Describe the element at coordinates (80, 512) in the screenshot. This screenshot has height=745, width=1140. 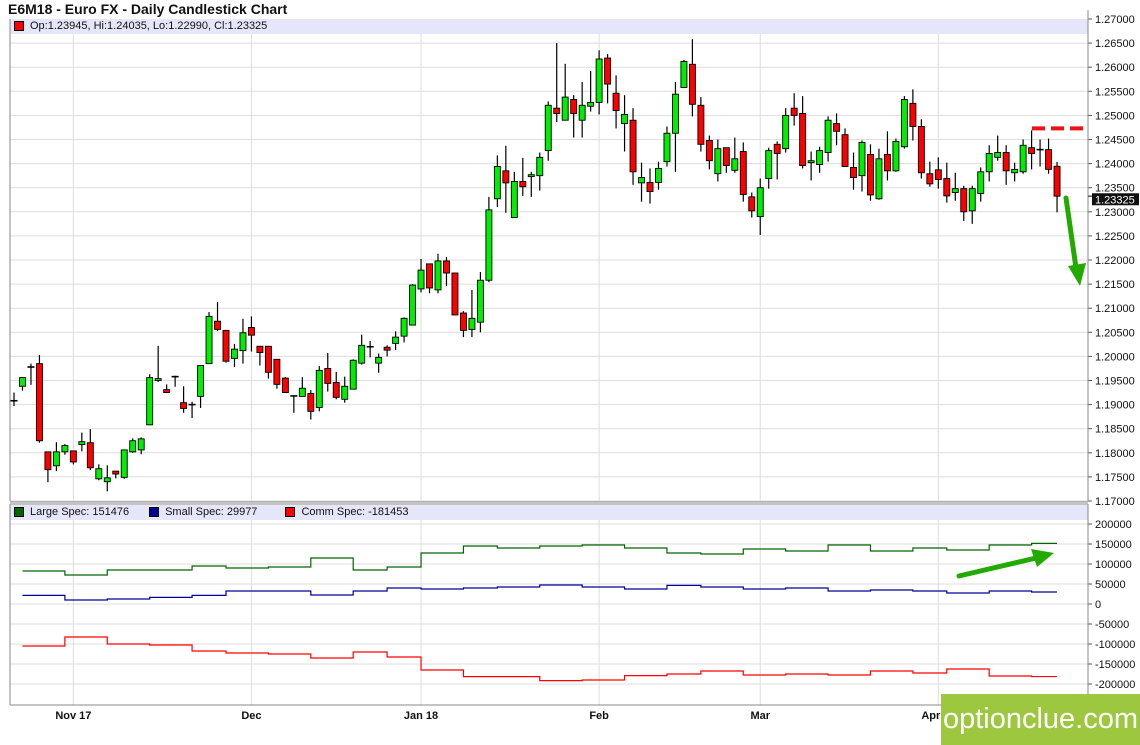
I see `large-spec-legend: Large Spec: 151476` at that location.